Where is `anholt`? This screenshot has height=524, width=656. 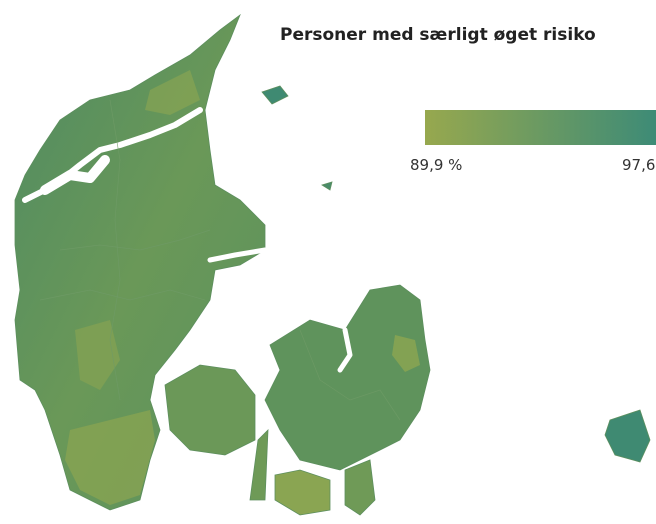
anholt is located at coordinates (327, 186).